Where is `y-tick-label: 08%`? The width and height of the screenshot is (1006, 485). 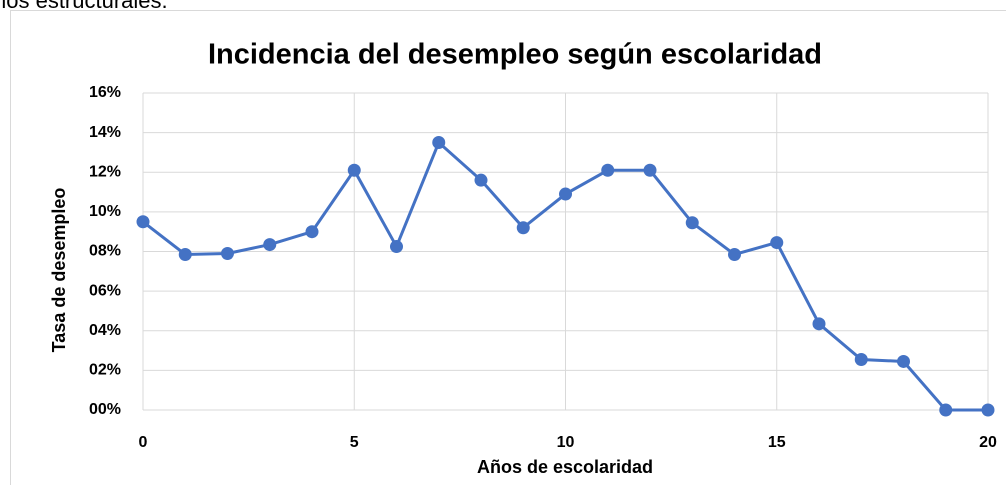 y-tick-label: 08% is located at coordinates (105, 251).